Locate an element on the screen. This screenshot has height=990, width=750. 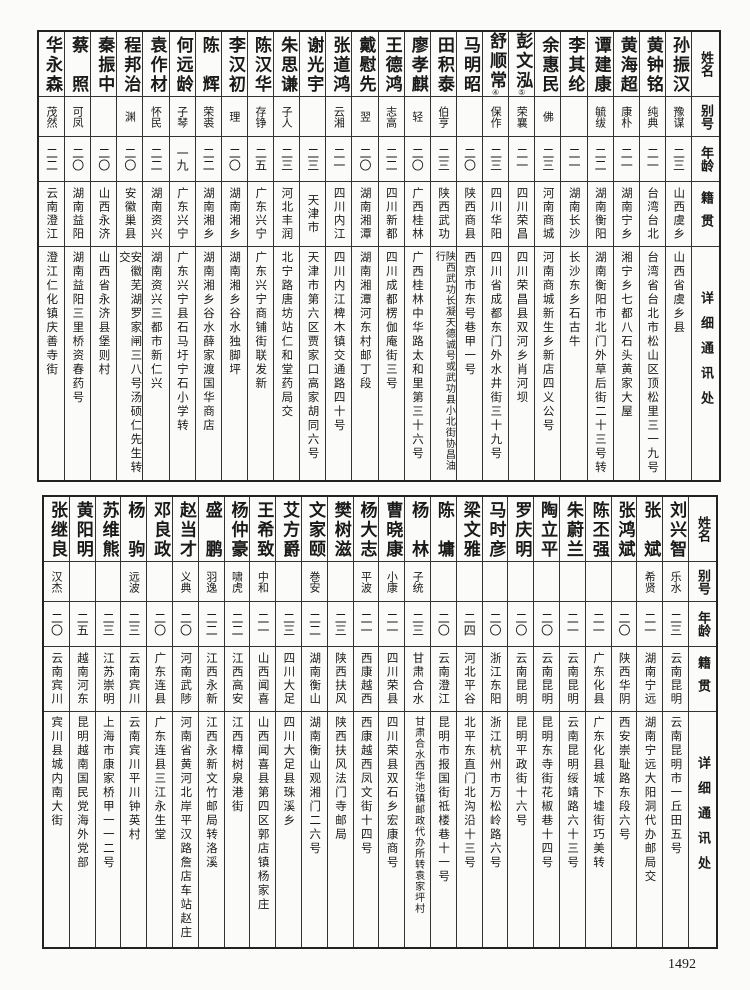
person-name: 杨驹 is located at coordinates (134, 529).